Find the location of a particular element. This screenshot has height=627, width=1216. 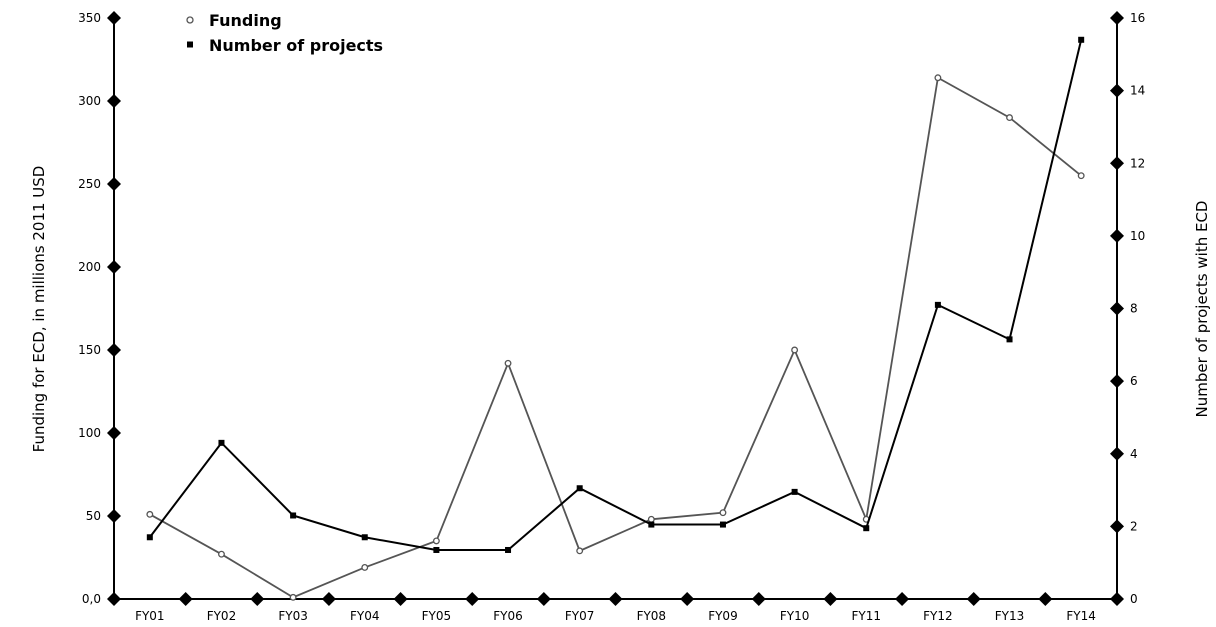

y2-tick-label: 16 is located at coordinates (1137, 18).